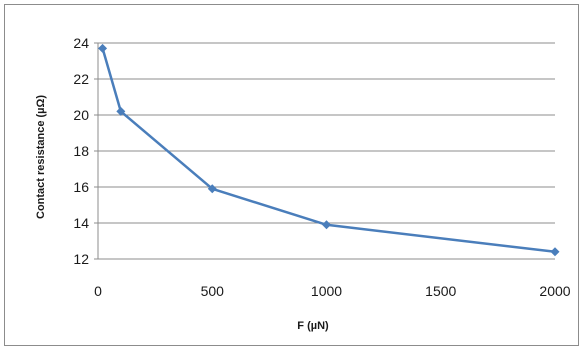 Image resolution: width=585 pixels, height=352 pixels. Describe the element at coordinates (81, 259) in the screenshot. I see `y-tick-label-12: 12` at that location.